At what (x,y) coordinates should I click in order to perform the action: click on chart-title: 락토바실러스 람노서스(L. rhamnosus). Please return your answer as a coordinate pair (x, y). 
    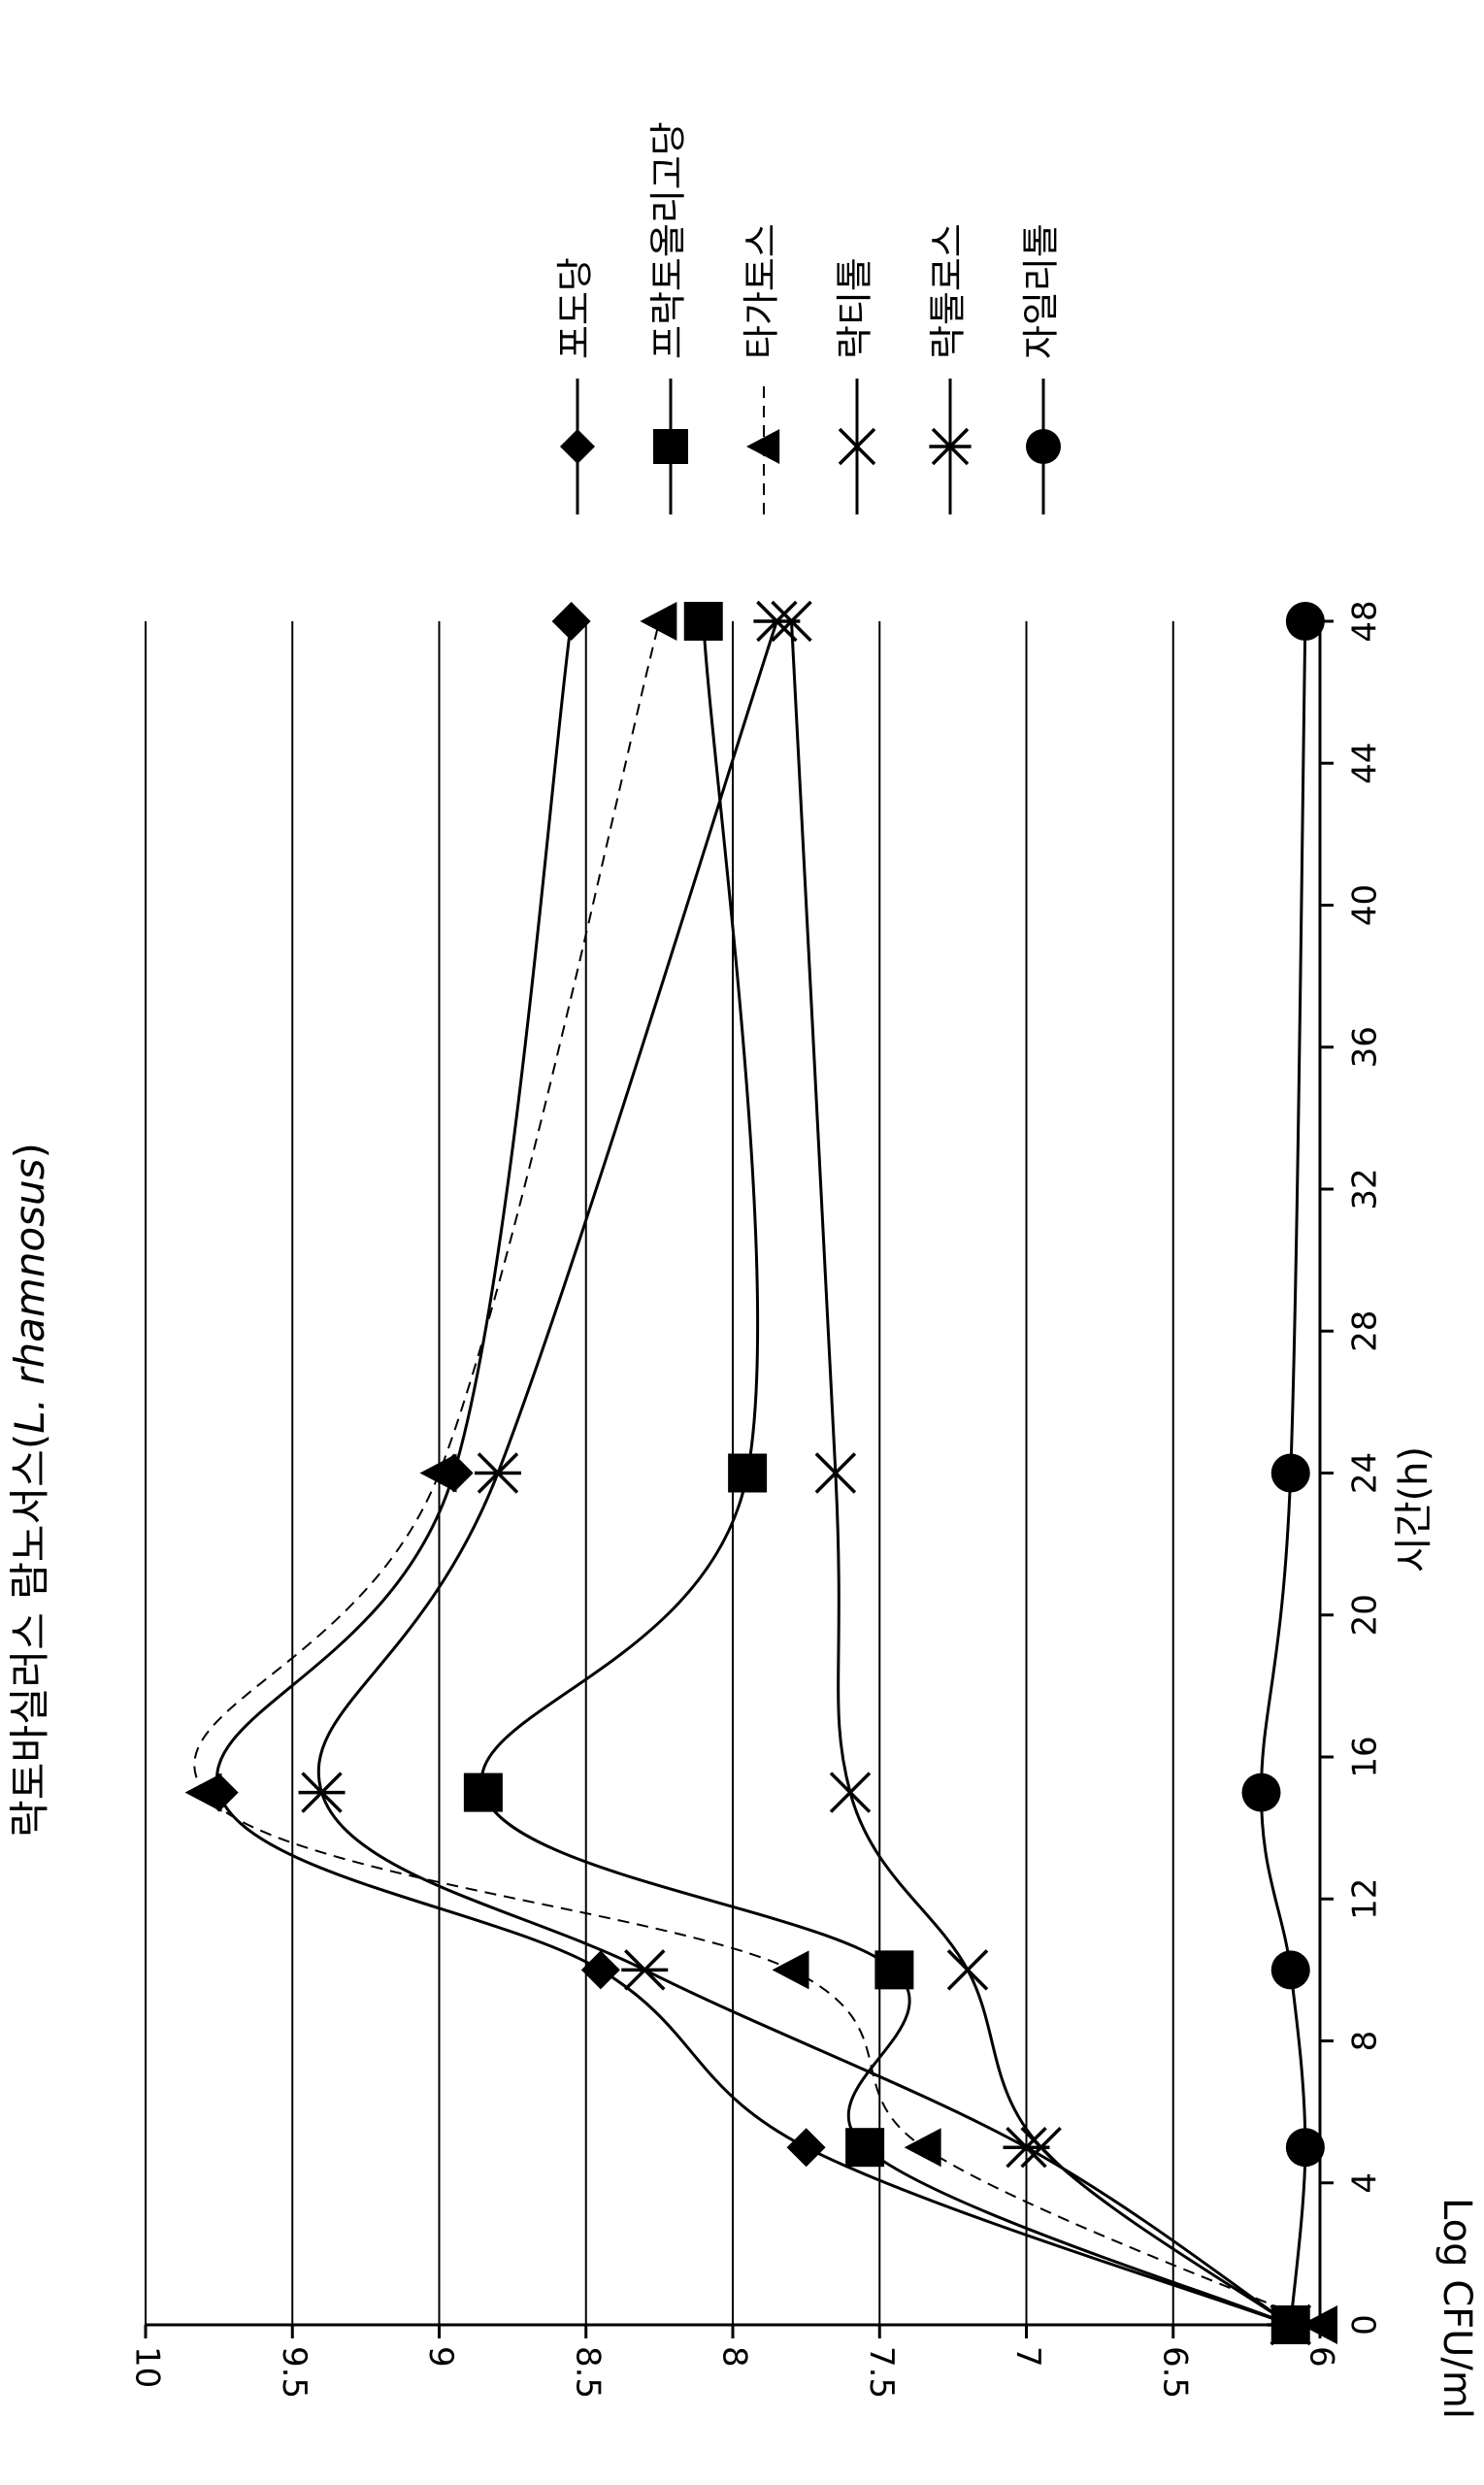
    Looking at the image, I should click on (29, 1490).